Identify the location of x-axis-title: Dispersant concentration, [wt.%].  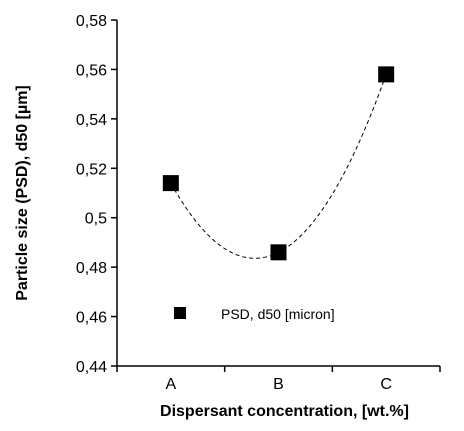
(284, 411).